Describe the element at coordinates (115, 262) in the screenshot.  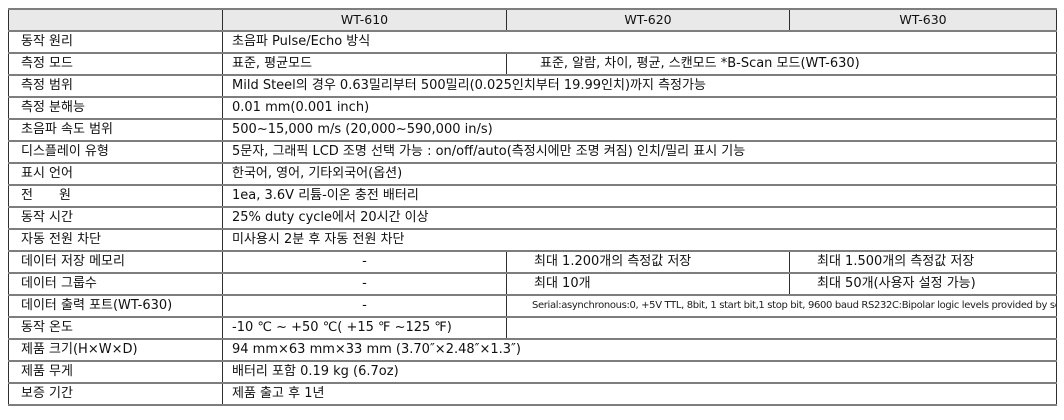
I see `spec-label: 데이터 저장 메모리` at that location.